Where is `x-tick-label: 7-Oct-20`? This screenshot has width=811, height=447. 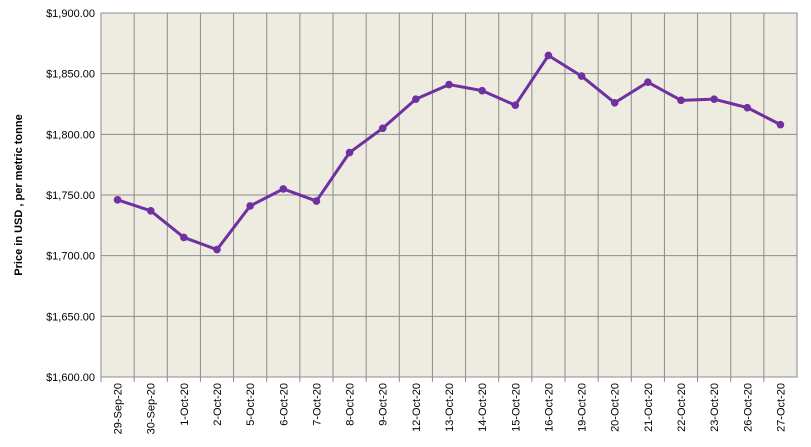
x-tick-label: 7-Oct-20 is located at coordinates (317, 404).